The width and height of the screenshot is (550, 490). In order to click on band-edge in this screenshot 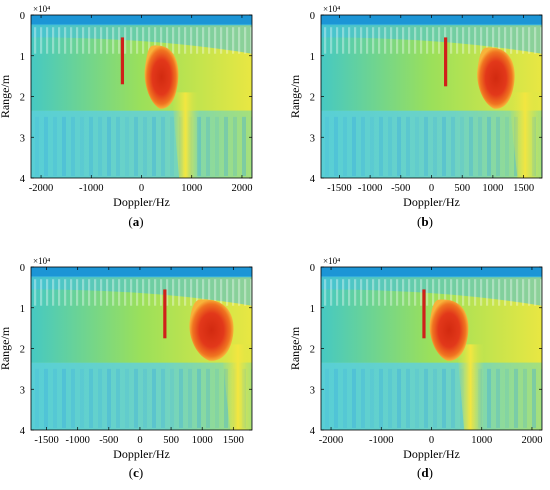, I will do `click(431, 290)`.